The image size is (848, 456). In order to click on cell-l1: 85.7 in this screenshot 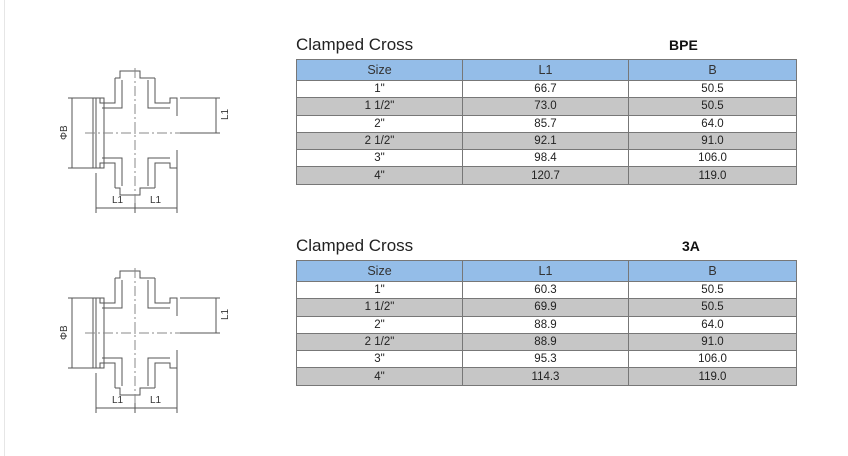, I will do `click(545, 123)`.